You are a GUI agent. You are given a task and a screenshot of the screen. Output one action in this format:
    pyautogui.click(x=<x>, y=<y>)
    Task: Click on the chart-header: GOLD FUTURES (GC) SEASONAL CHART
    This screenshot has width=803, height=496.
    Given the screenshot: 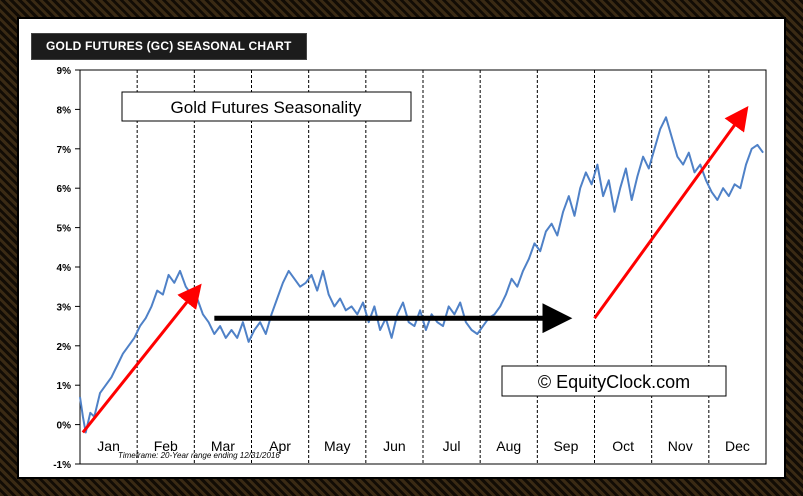 What is the action you would take?
    pyautogui.click(x=169, y=46)
    